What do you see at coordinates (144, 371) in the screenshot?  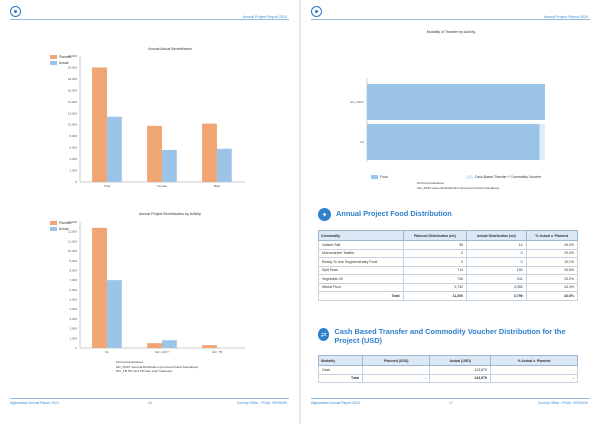 I see `note-line: HIV_TB HIV and TB Care and Treatment` at bounding box center [144, 371].